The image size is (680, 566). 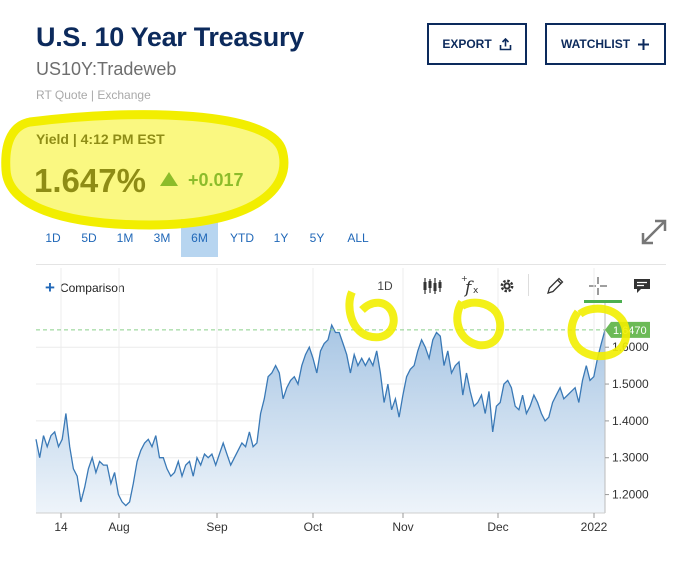 I want to click on y-tick-label: 1.4000, so click(x=630, y=421).